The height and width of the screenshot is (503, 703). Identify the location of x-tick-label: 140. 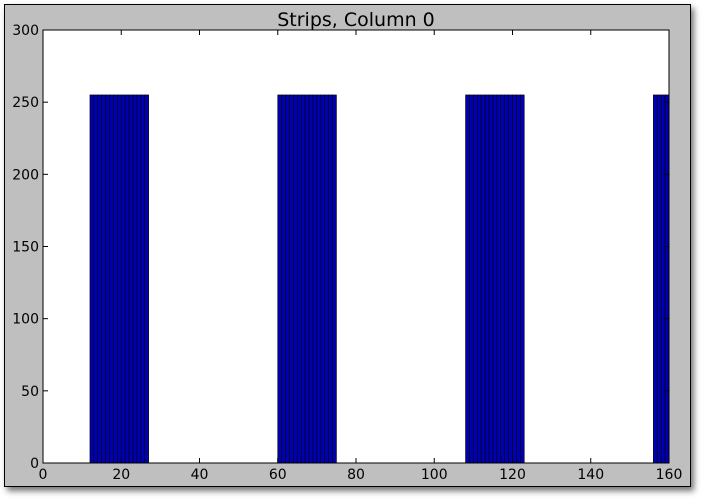
(590, 475).